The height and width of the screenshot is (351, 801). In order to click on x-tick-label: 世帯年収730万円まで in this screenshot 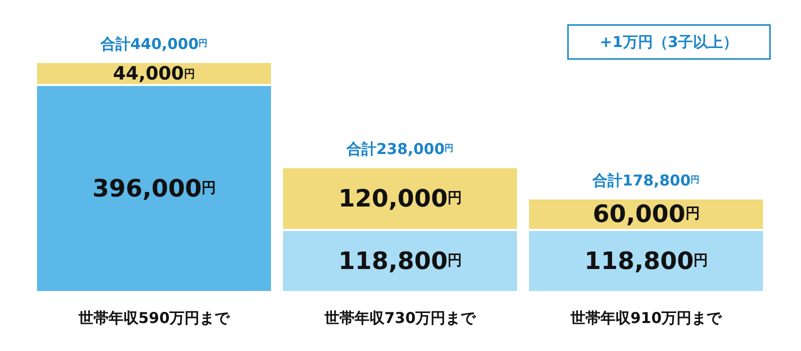, I will do `click(400, 318)`.